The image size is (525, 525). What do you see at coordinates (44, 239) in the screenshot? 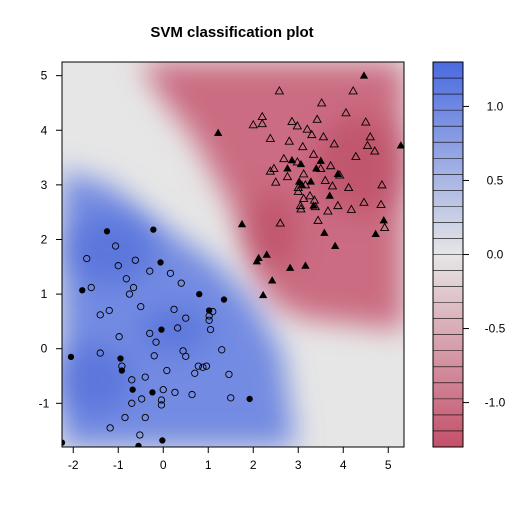
I see `y-tick-label: 2` at bounding box center [44, 239].